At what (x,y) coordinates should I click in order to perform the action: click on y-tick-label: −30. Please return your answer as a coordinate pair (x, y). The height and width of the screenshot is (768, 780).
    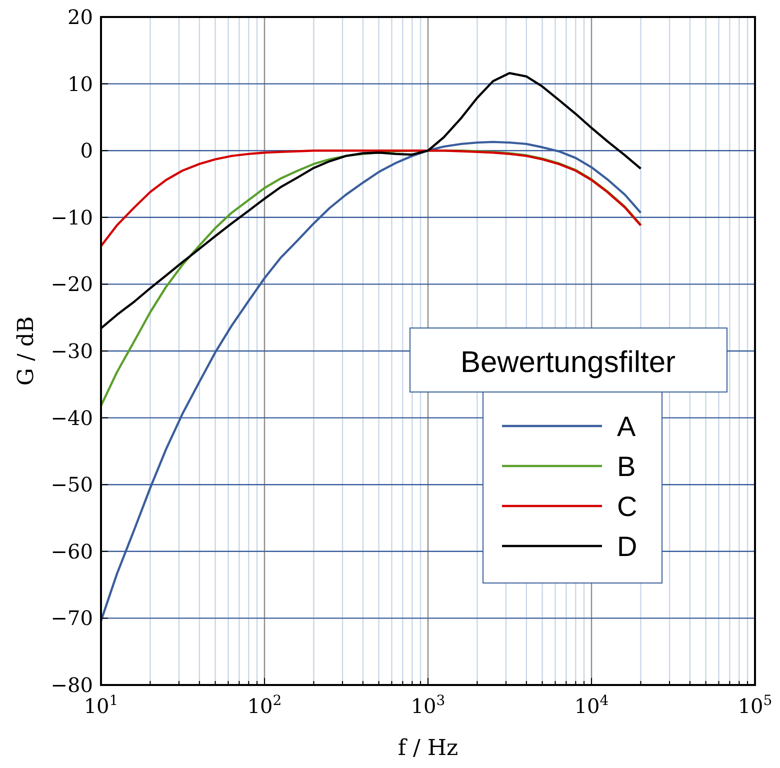
    Looking at the image, I should click on (71, 351).